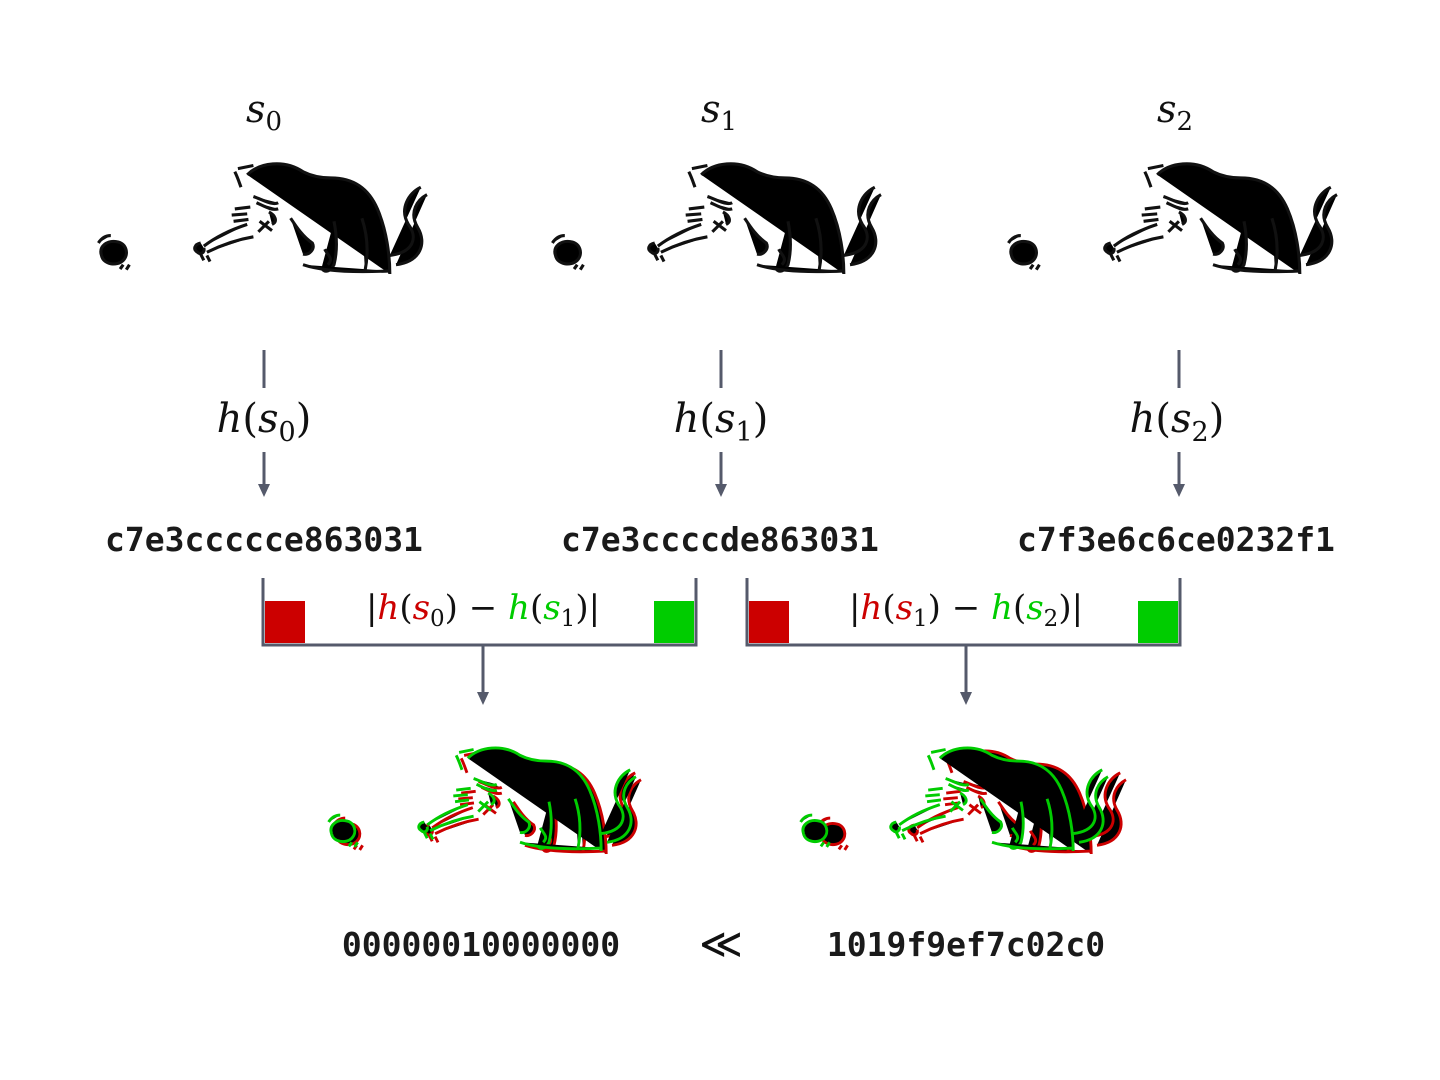 The width and height of the screenshot is (1440, 1080). I want to click on hash-value-0: c7e3ccccce863031, so click(264, 539).